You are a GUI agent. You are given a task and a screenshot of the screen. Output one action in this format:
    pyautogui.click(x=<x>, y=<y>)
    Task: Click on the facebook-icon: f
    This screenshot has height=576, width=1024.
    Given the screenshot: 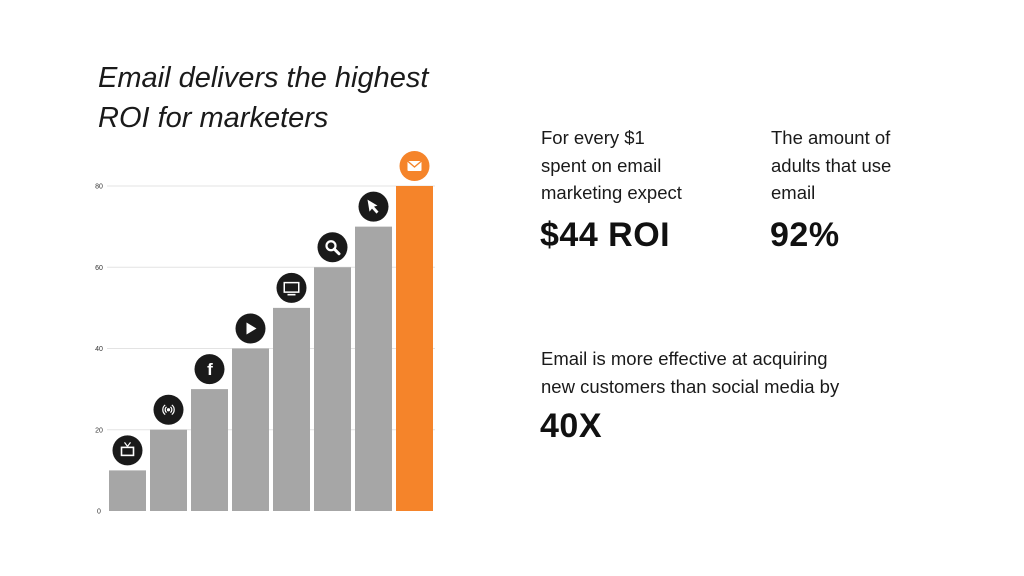 What is the action you would take?
    pyautogui.click(x=210, y=369)
    